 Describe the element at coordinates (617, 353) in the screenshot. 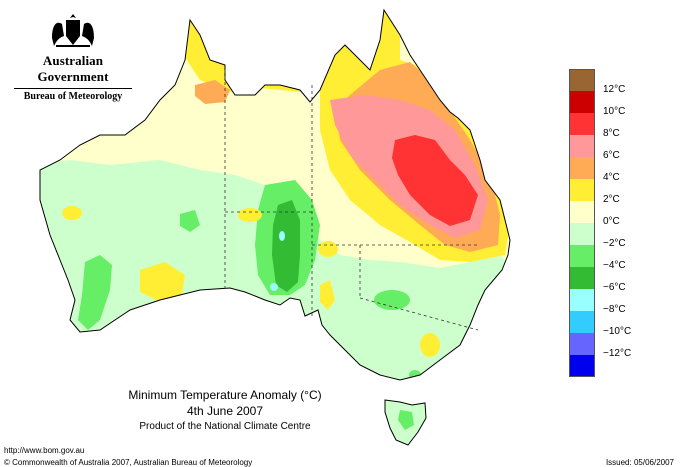

I see `legend-label: −12°C` at that location.